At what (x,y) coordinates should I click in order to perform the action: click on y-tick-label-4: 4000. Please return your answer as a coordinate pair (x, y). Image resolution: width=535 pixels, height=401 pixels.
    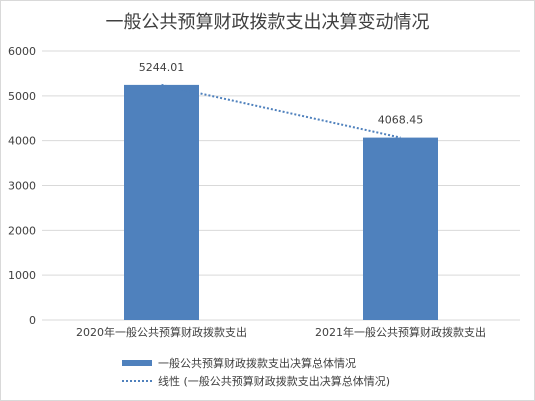
    Looking at the image, I should click on (22, 141).